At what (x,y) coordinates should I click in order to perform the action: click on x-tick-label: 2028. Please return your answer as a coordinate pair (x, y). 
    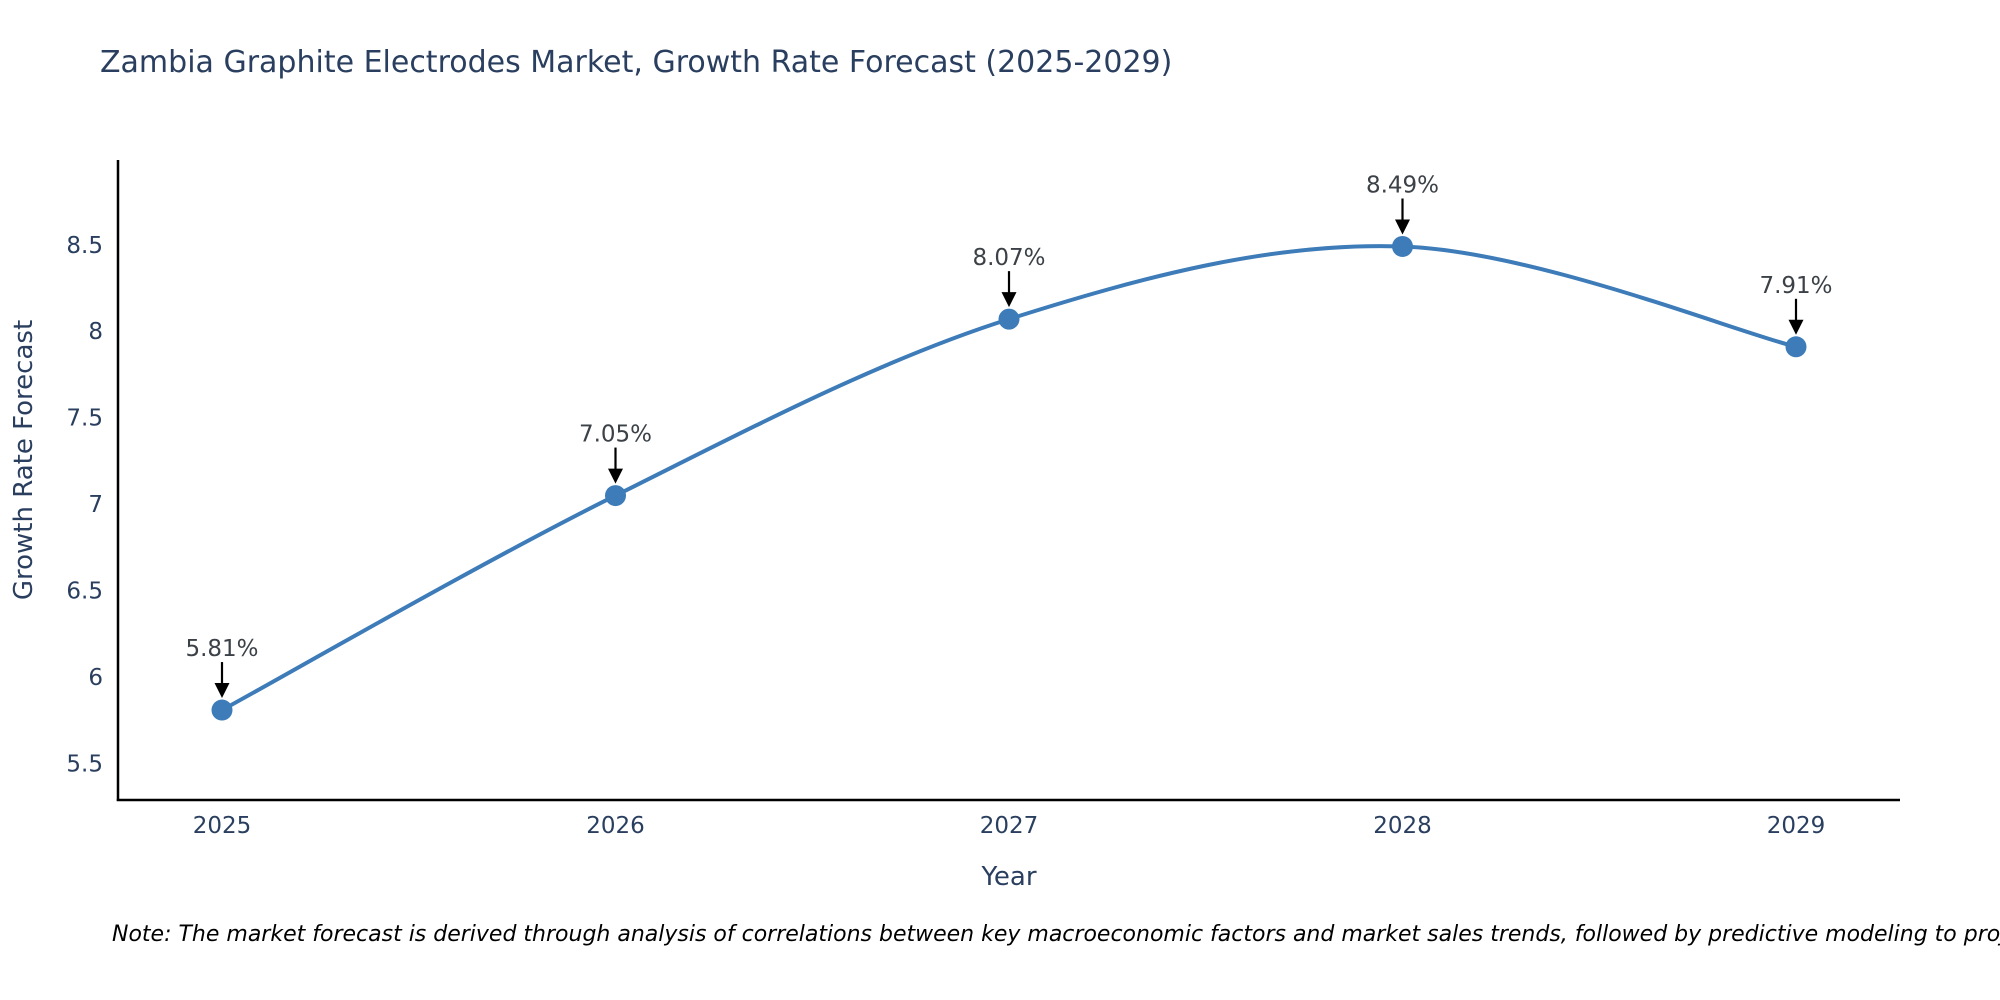
    Looking at the image, I should click on (1402, 826).